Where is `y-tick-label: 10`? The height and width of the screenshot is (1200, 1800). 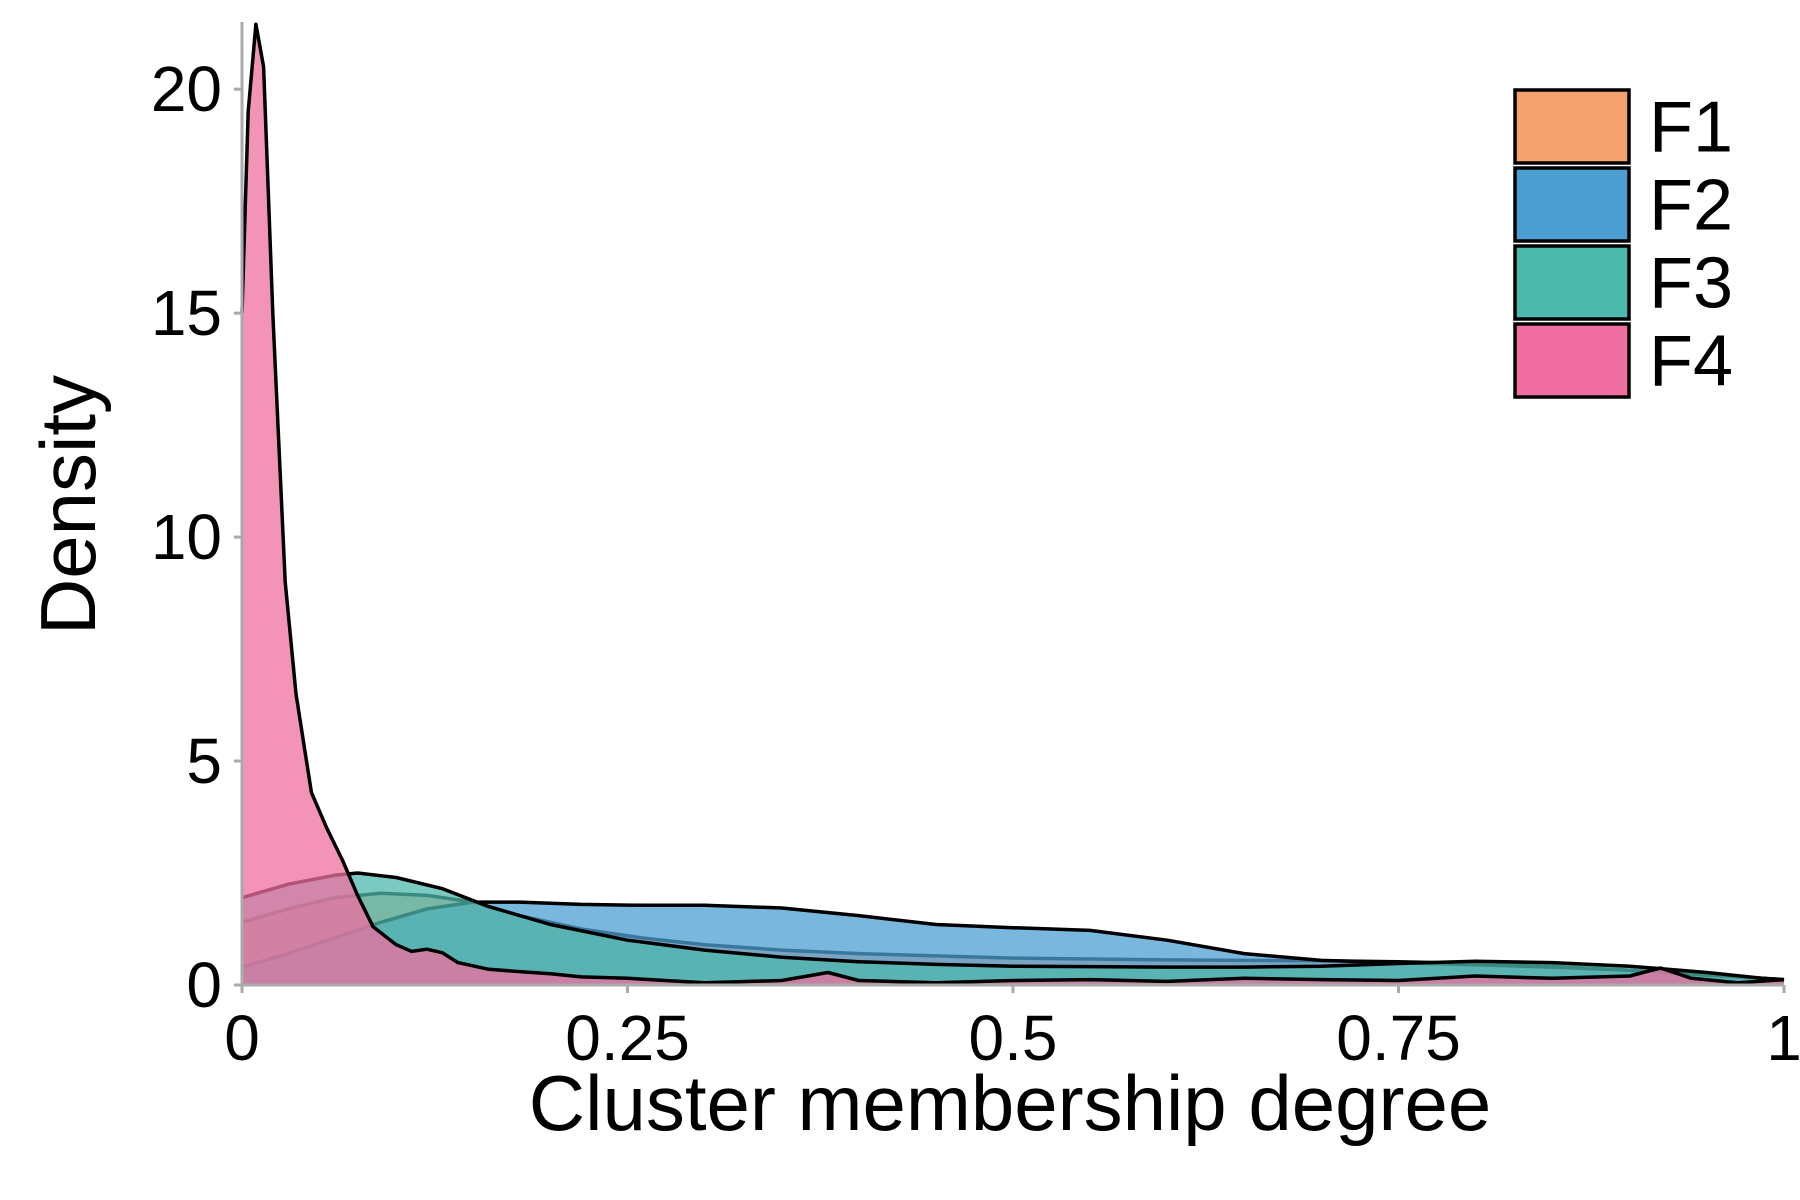 y-tick-label: 10 is located at coordinates (186, 537).